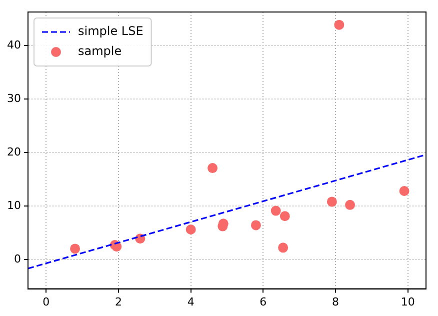 This screenshot has height=316, width=438. Describe the element at coordinates (118, 301) in the screenshot. I see `x-tick-label: 2` at that location.